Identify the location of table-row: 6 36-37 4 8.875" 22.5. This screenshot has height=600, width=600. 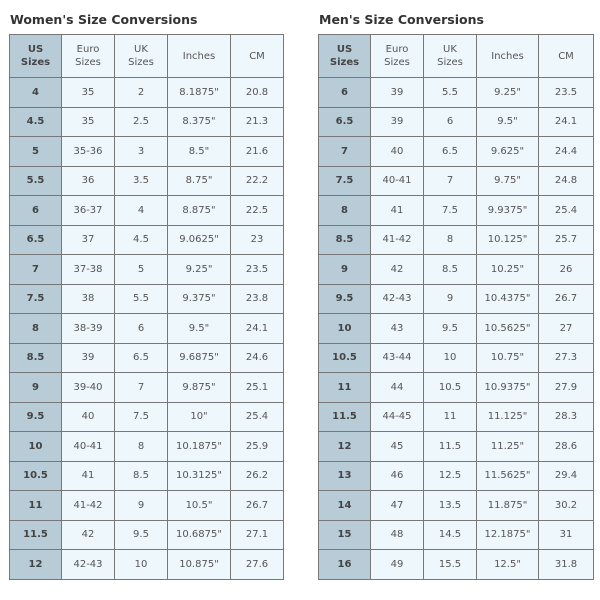
(146, 210).